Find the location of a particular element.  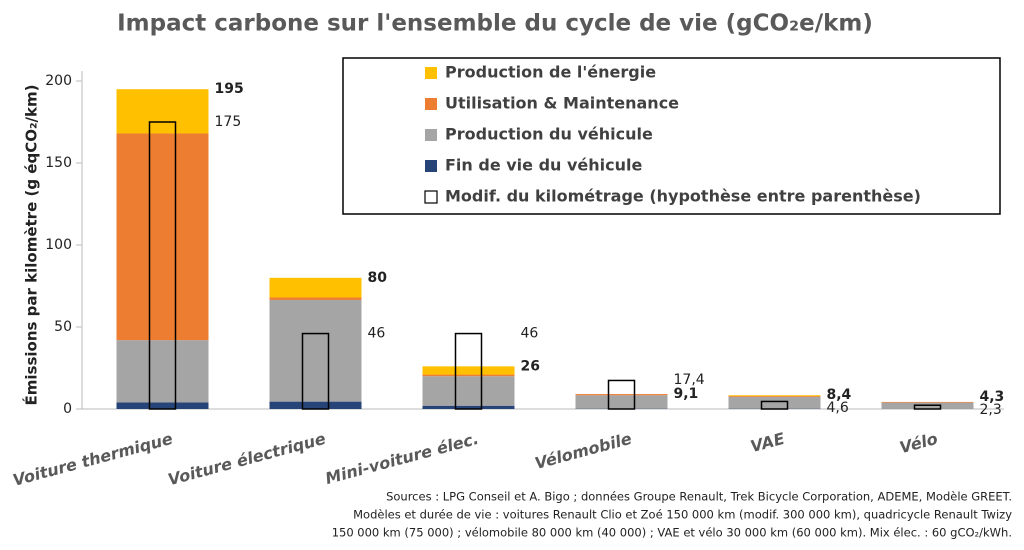

y-tick-label: 200 is located at coordinates (58, 81).